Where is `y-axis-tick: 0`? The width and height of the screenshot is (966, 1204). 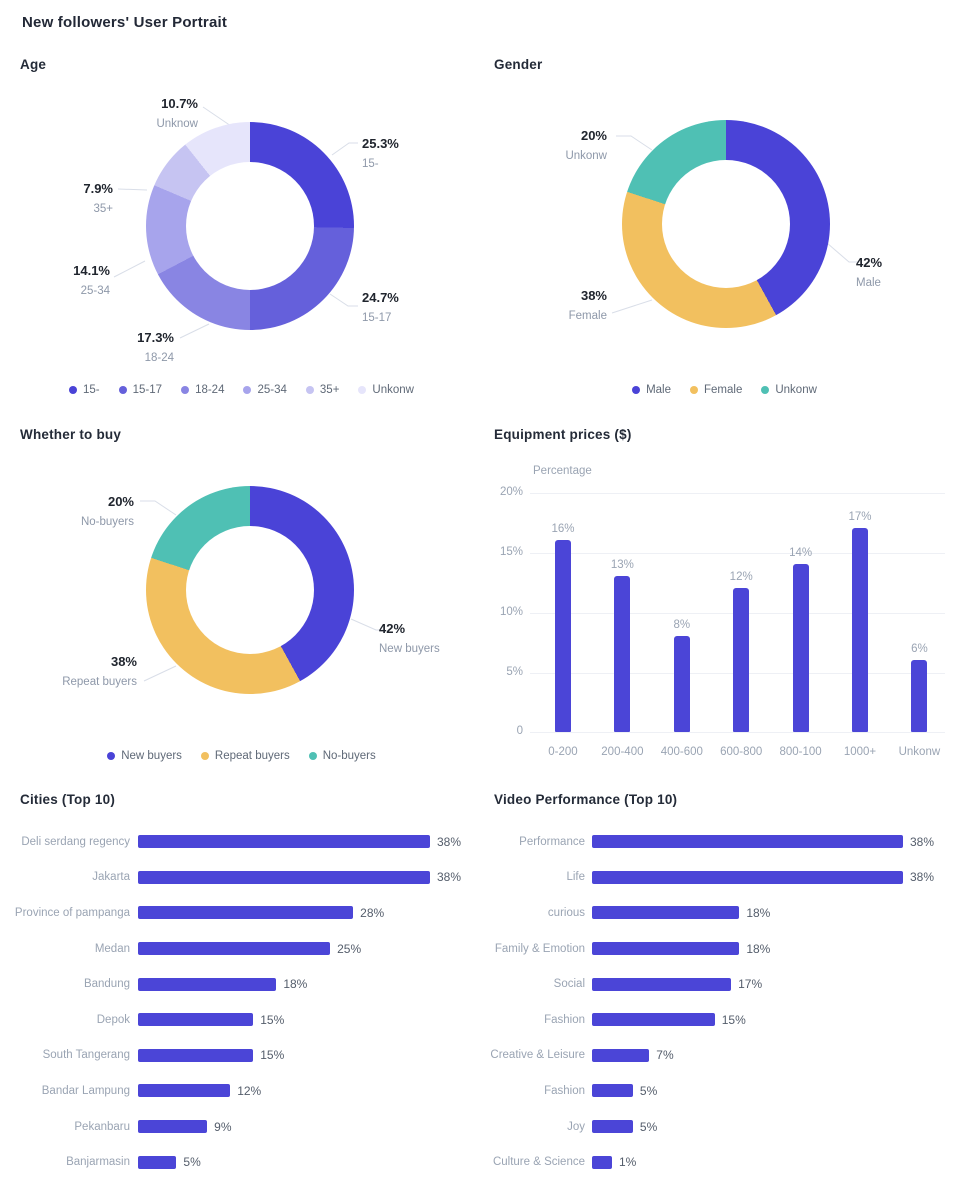
y-axis-tick: 0 is located at coordinates (519, 731).